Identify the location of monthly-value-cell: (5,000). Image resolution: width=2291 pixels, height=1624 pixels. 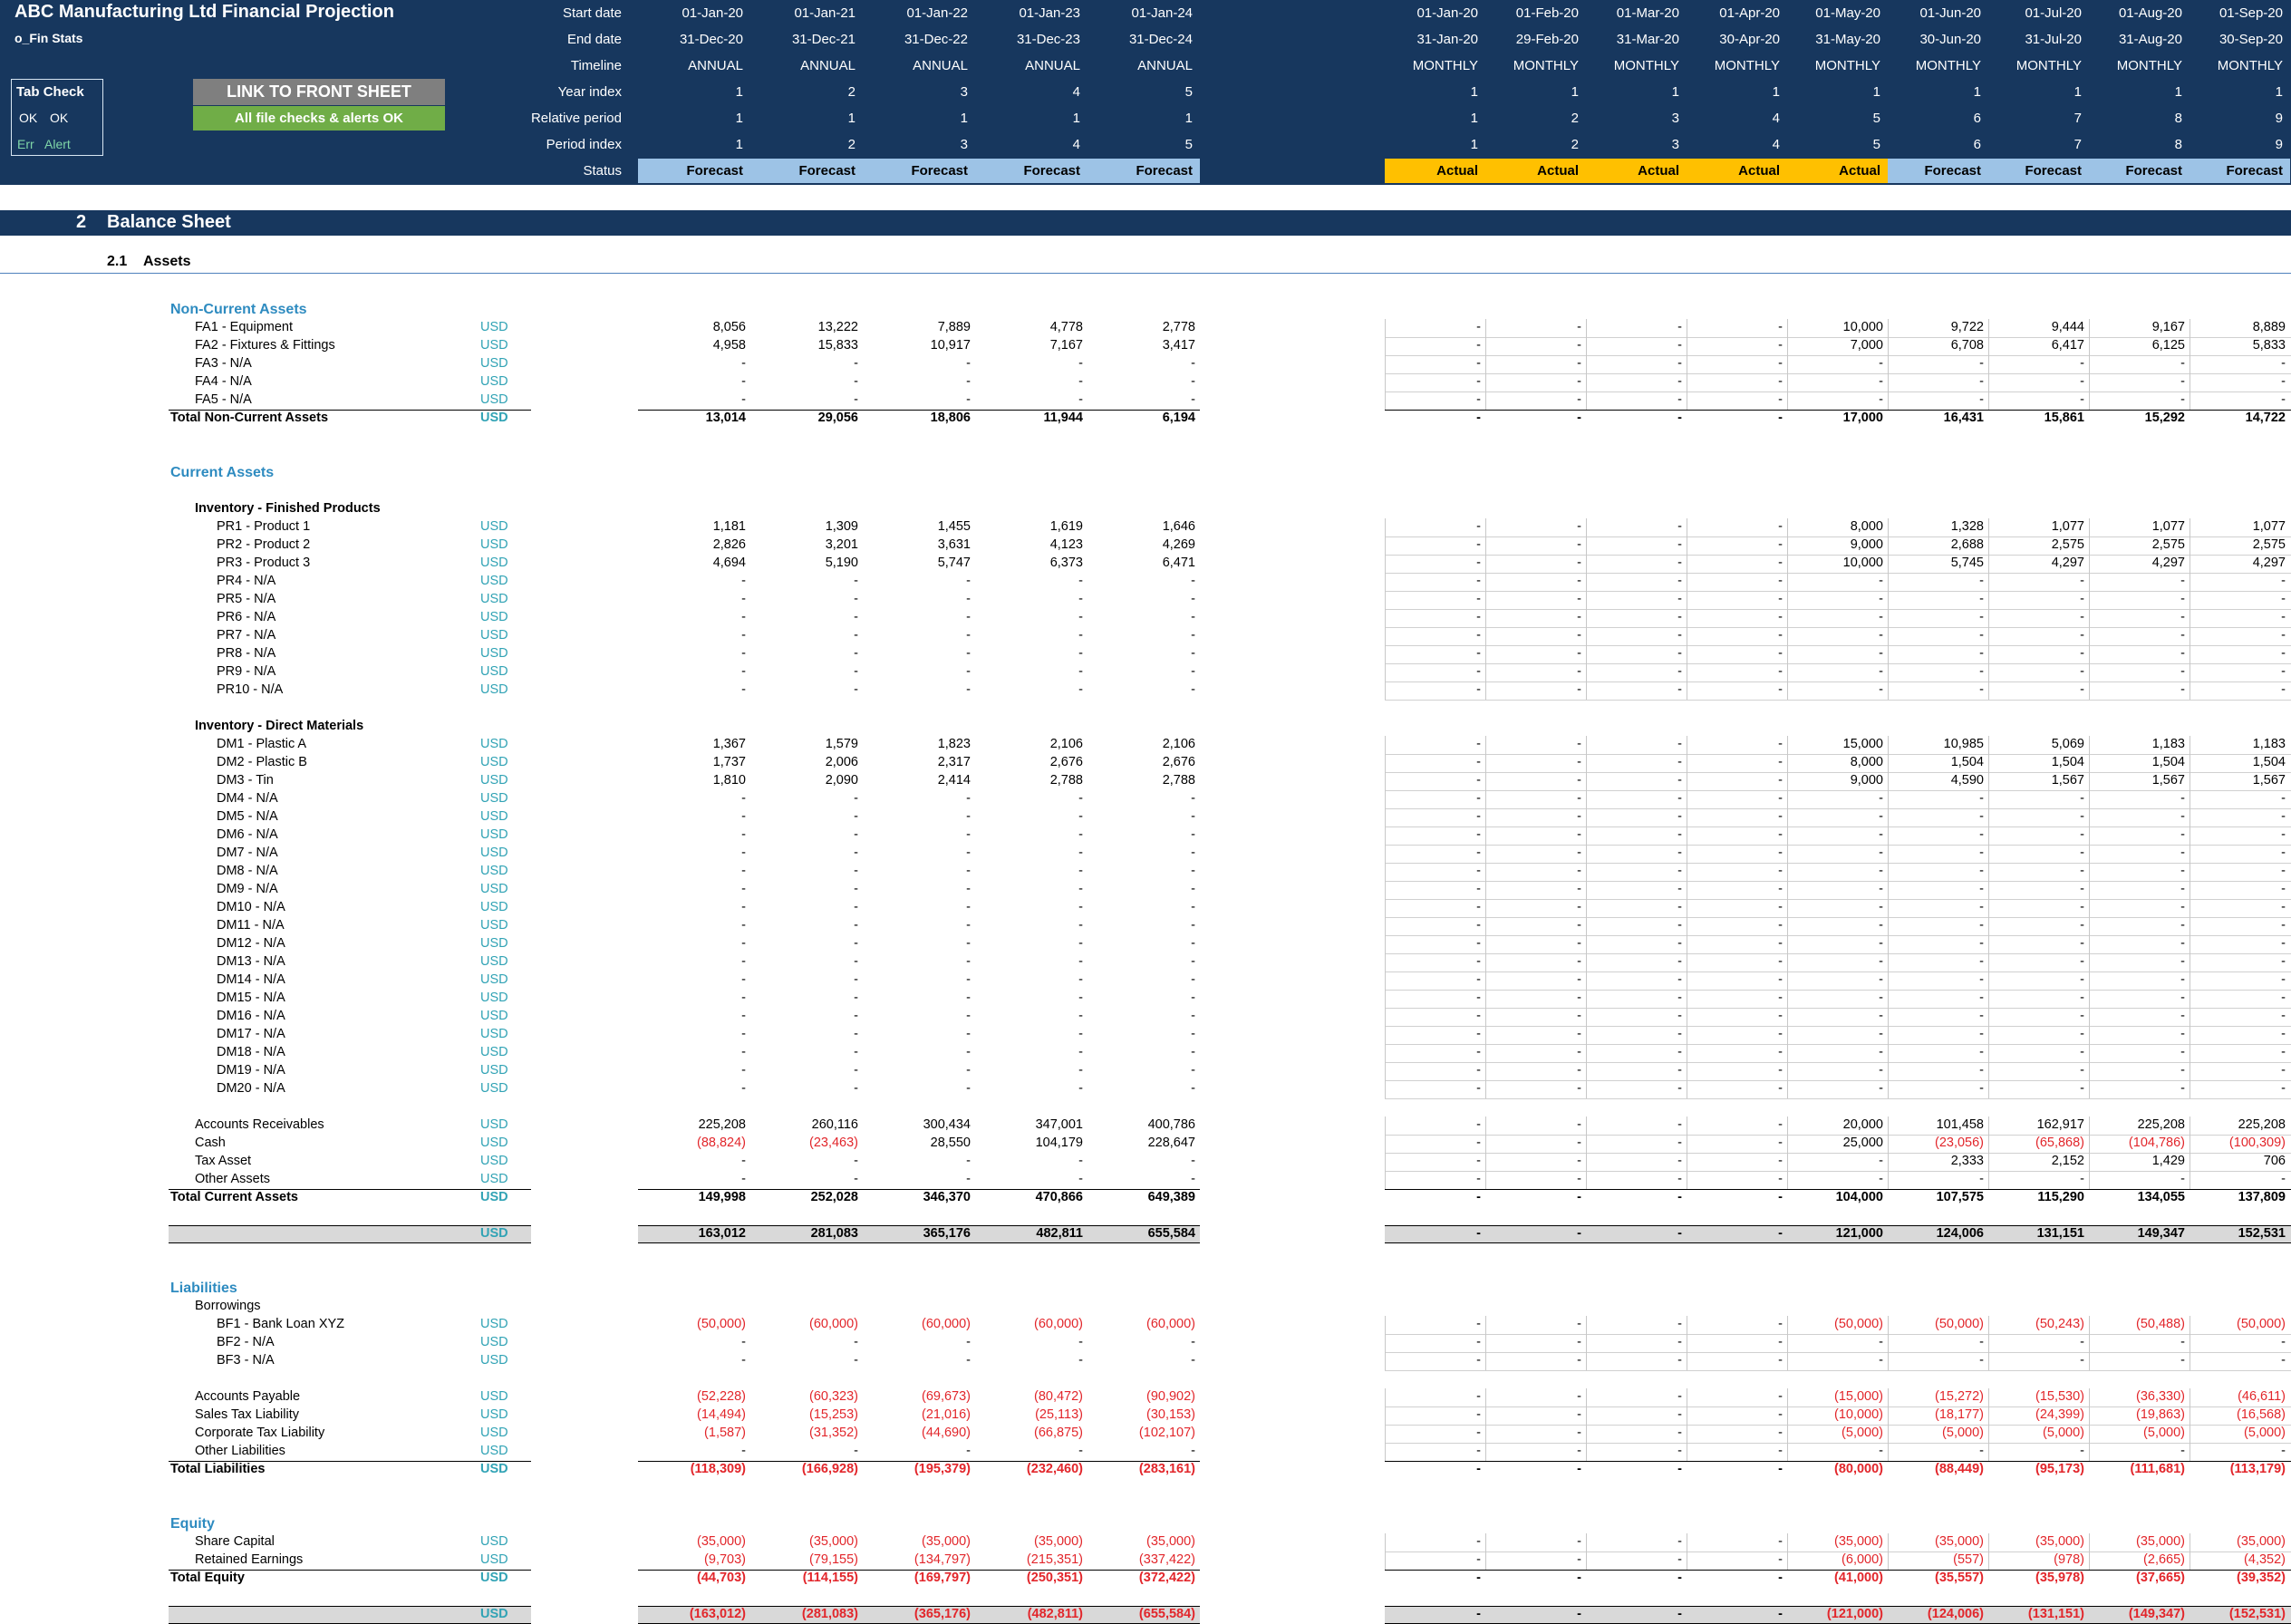
(2164, 1433).